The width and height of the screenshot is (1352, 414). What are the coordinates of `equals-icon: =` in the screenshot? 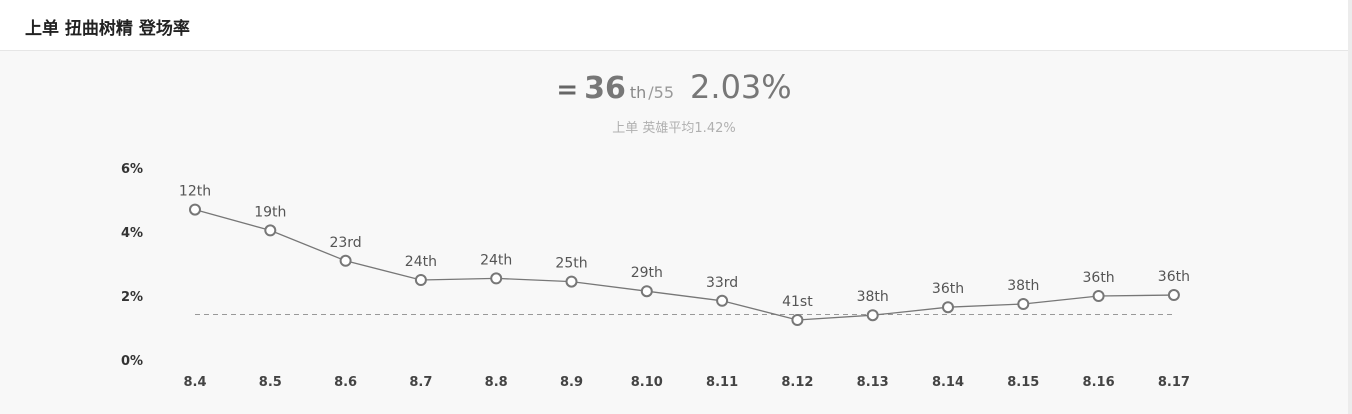 It's located at (567, 90).